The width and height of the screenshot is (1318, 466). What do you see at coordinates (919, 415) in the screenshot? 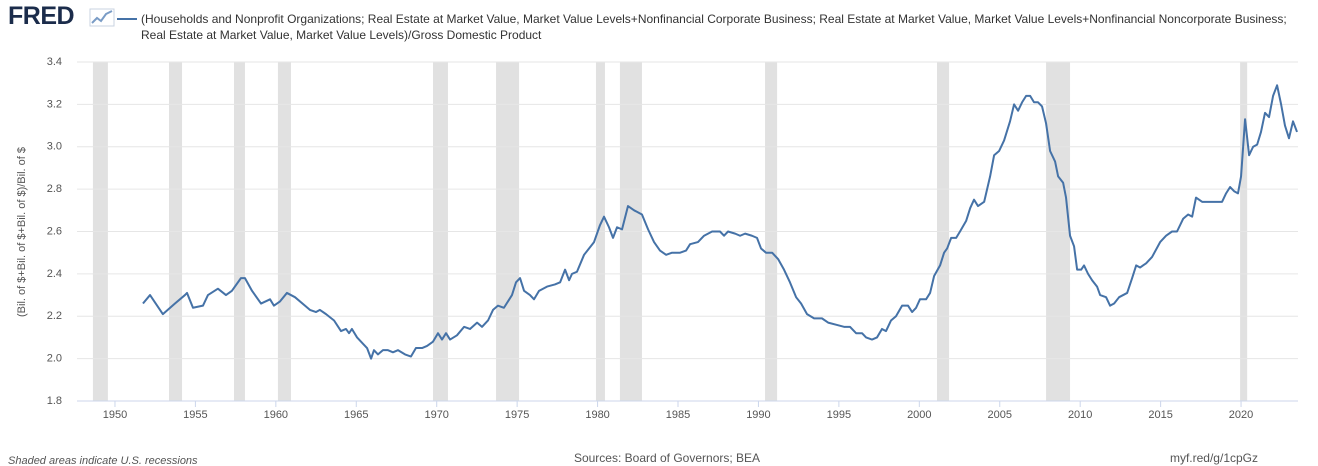
I see `x-tick-label: 2000` at bounding box center [919, 415].